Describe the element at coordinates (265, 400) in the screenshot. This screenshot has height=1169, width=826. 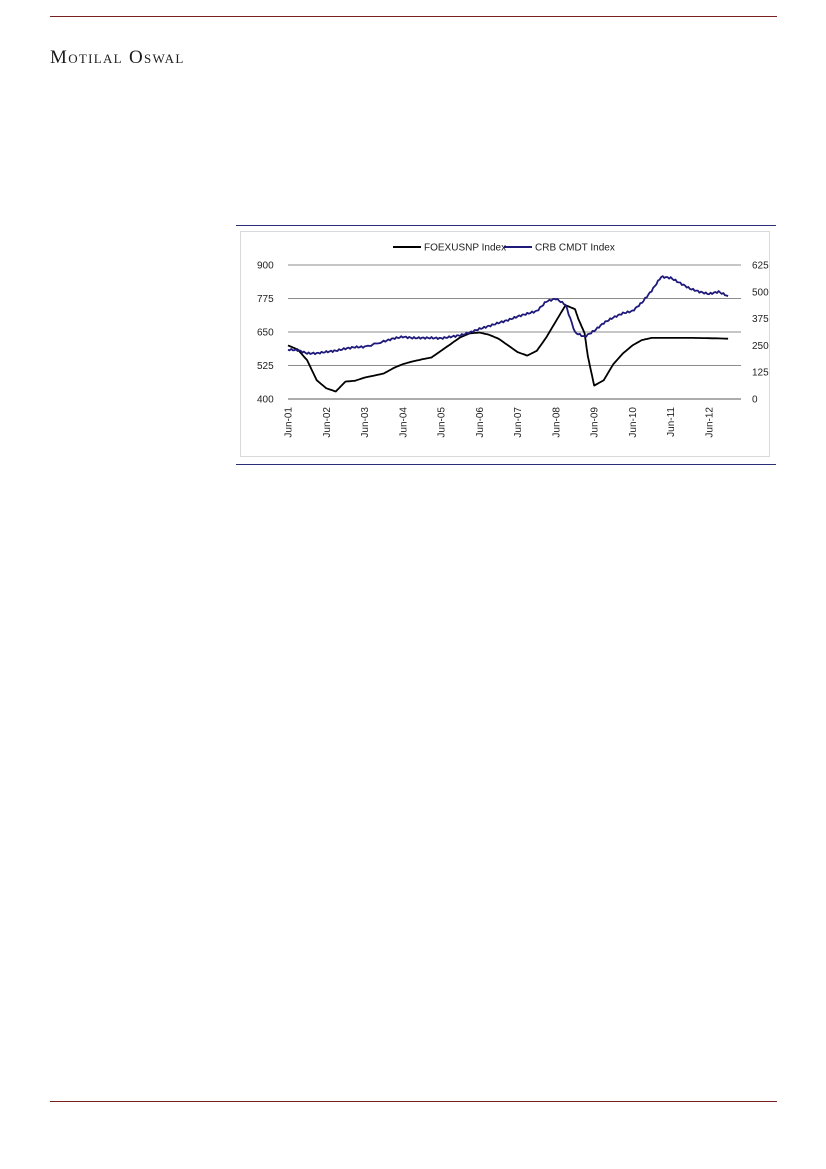
I see `left-axis-tick-label: 400` at that location.